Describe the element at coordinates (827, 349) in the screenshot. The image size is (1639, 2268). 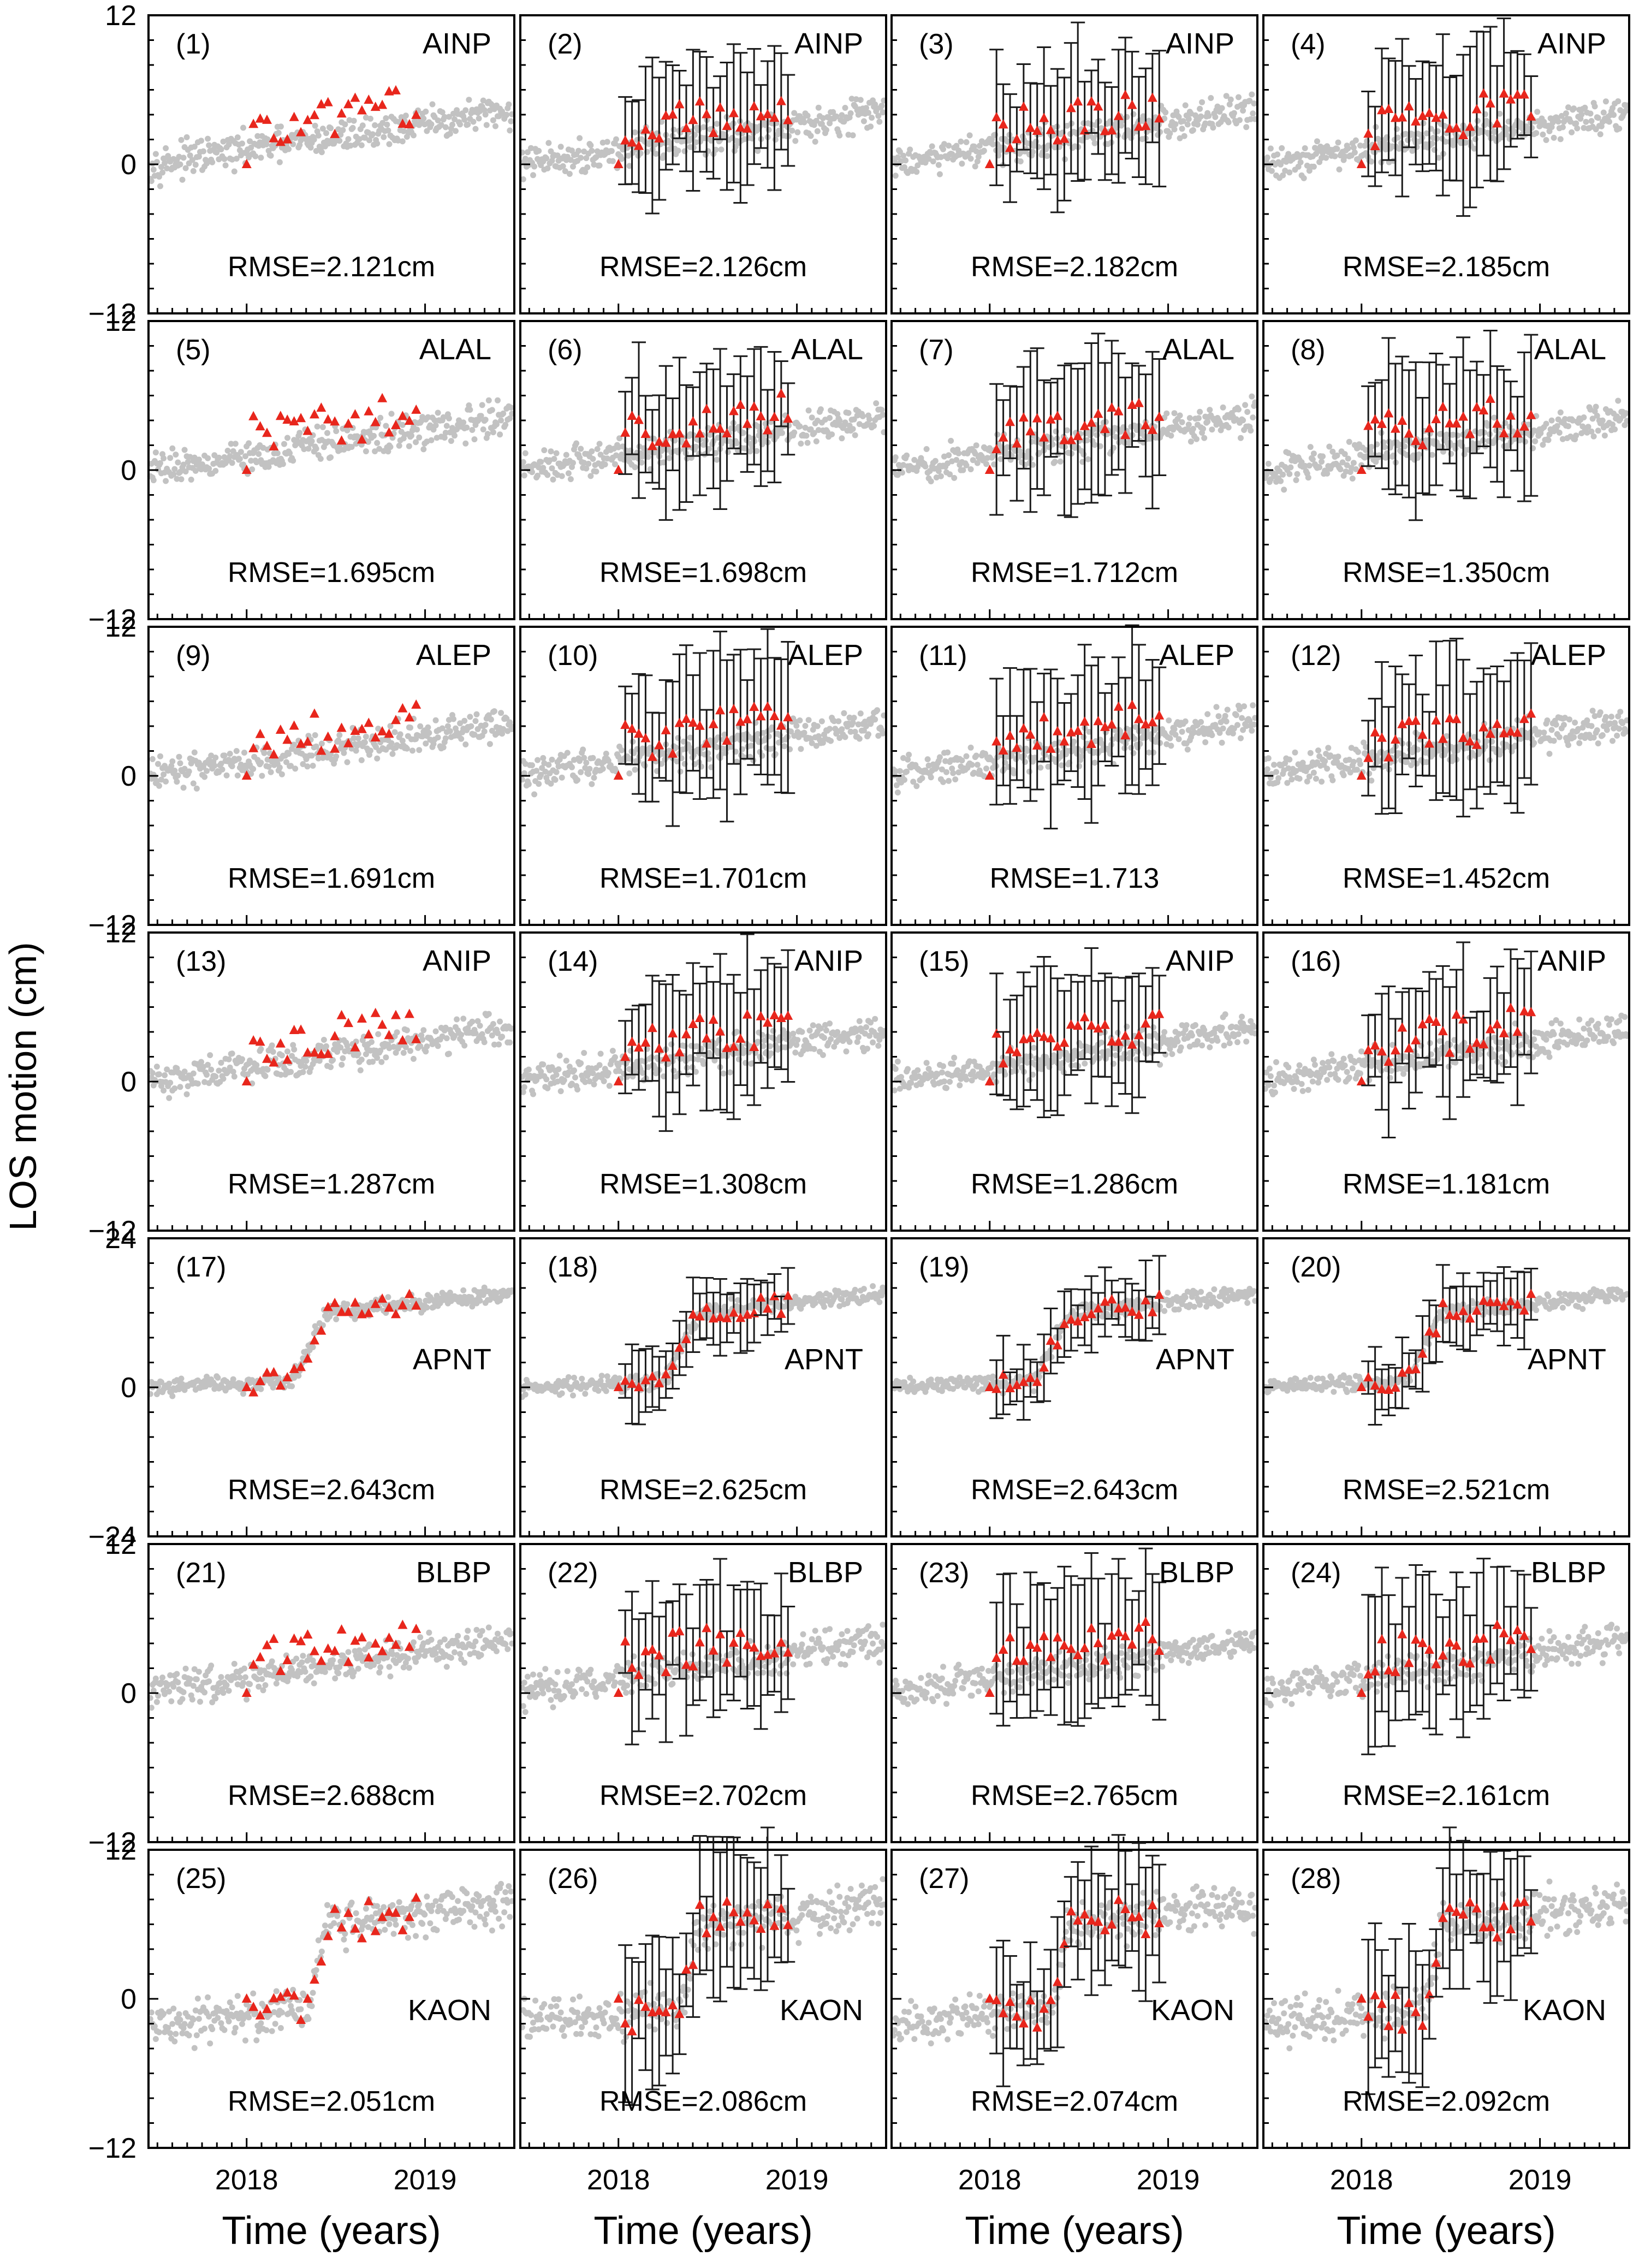
I see `station-name: ALAL` at that location.